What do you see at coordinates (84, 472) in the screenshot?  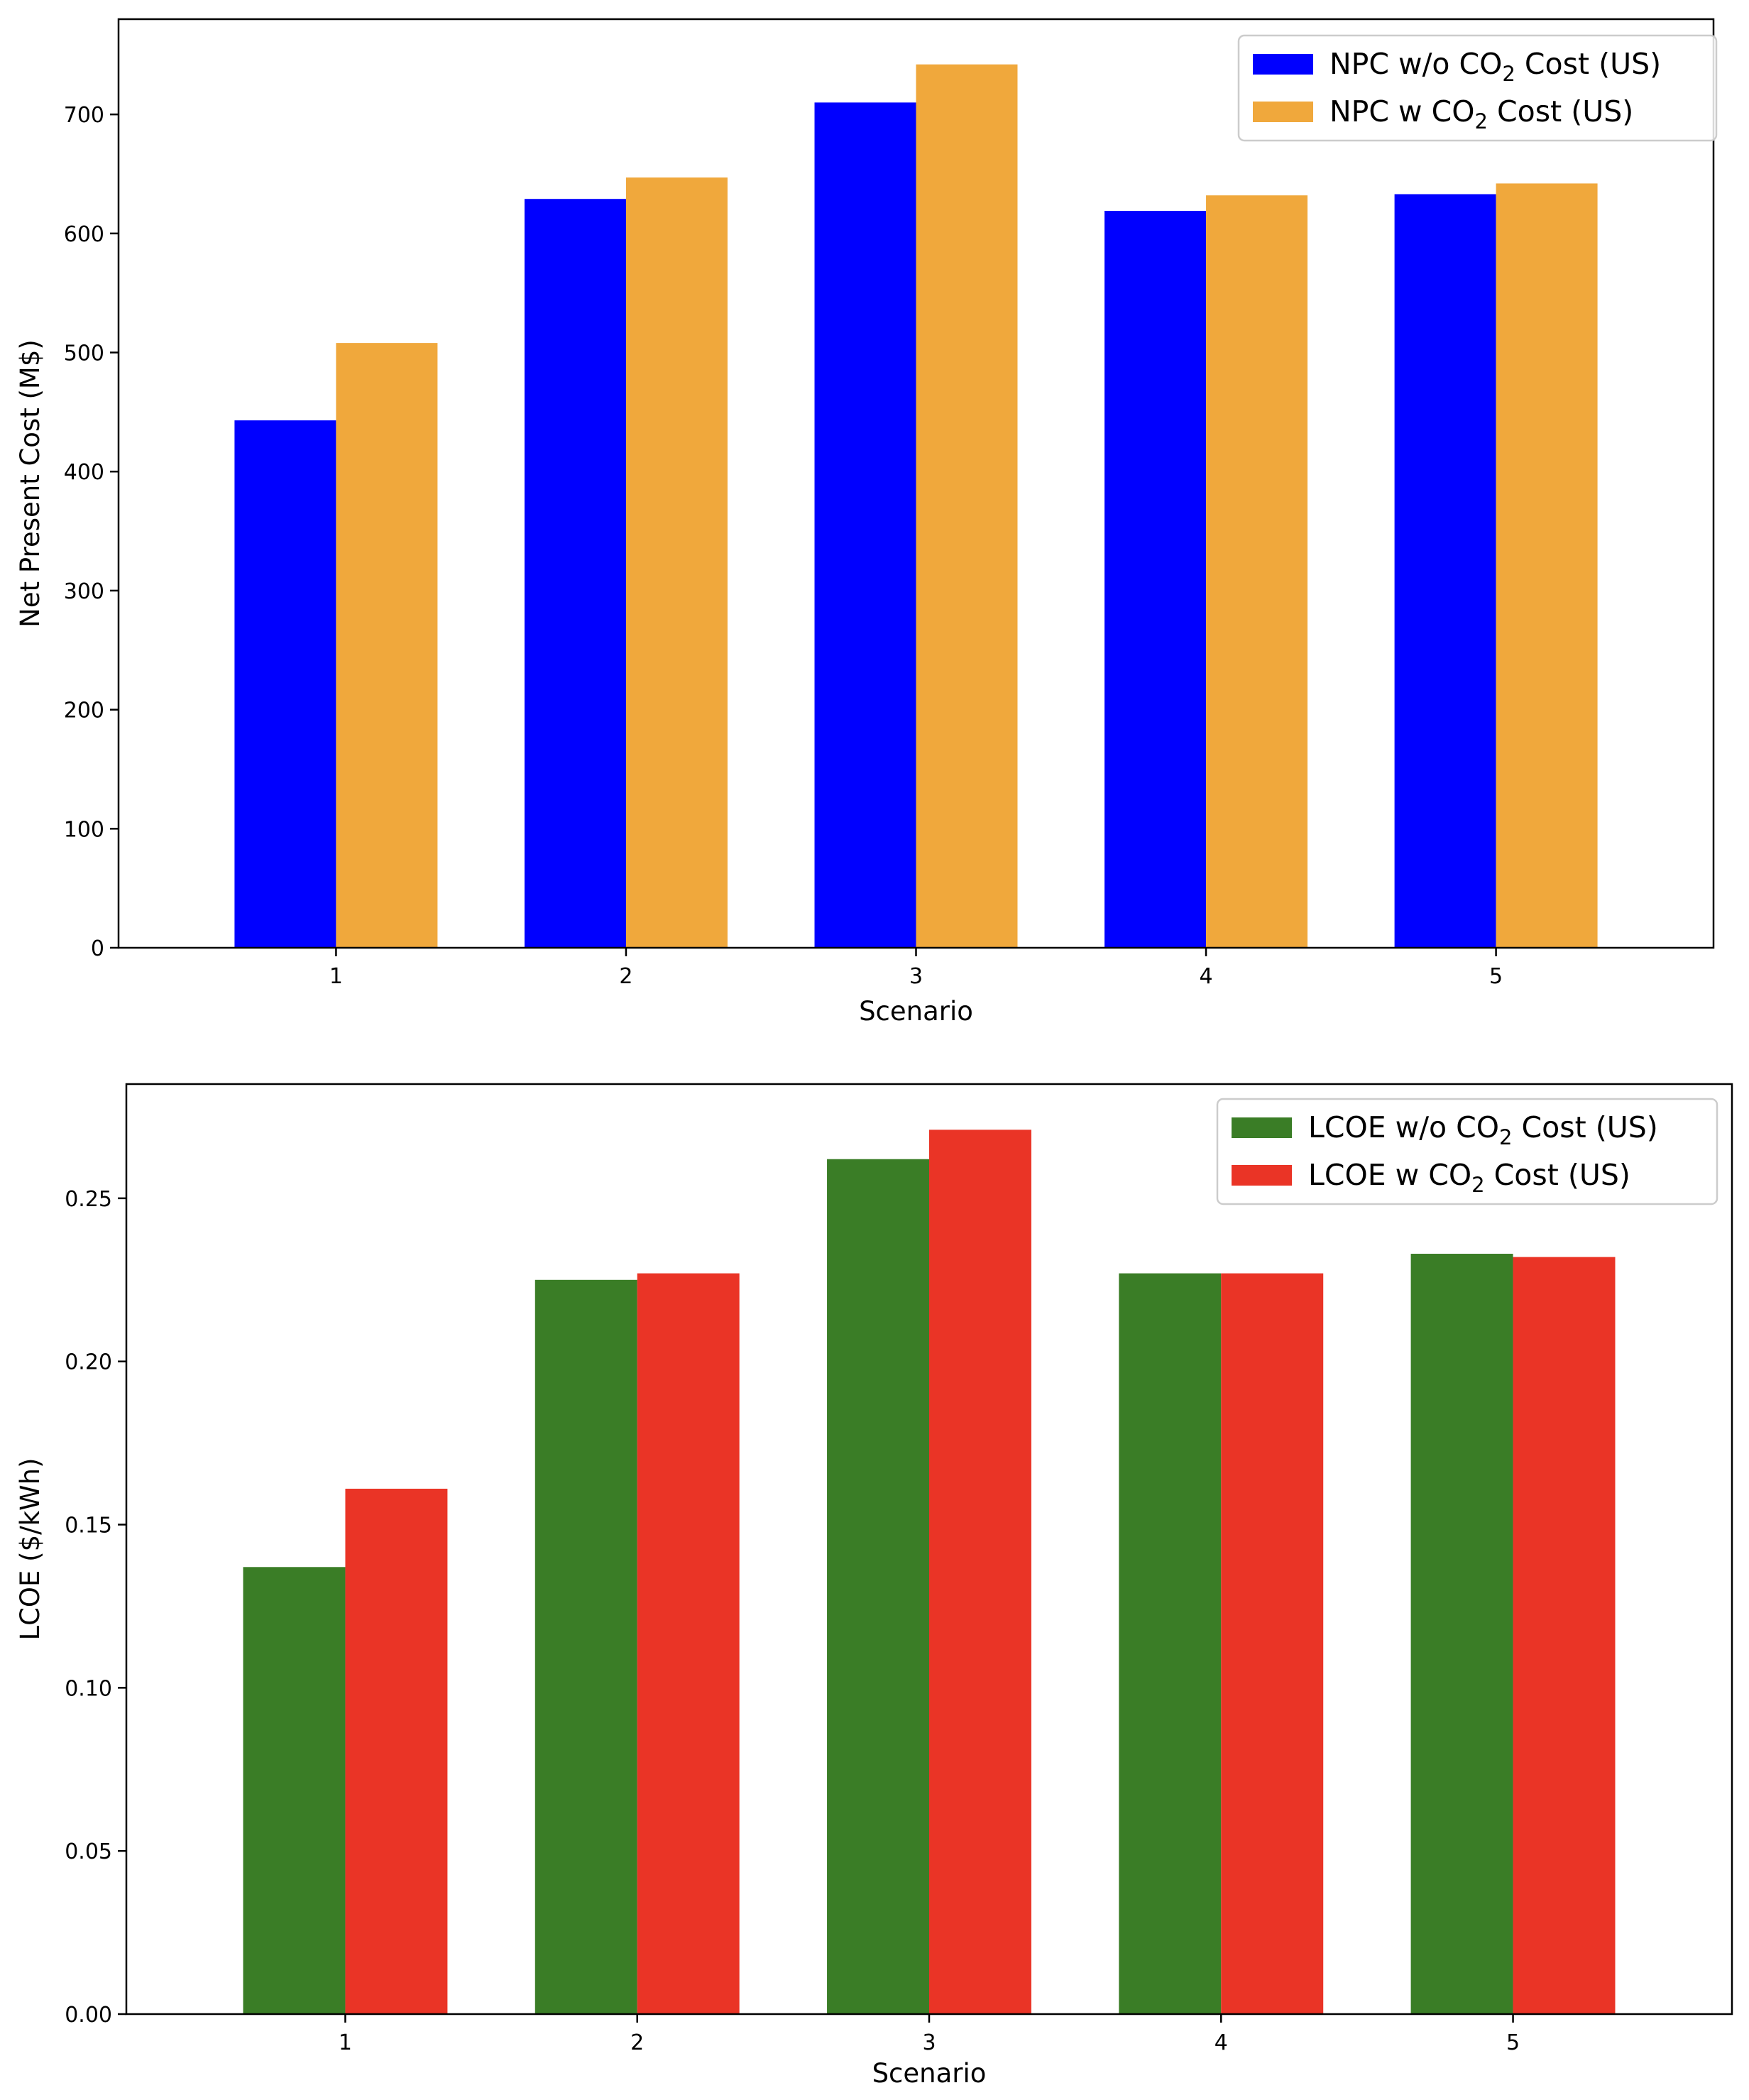 I see `y-tick-label: 400` at bounding box center [84, 472].